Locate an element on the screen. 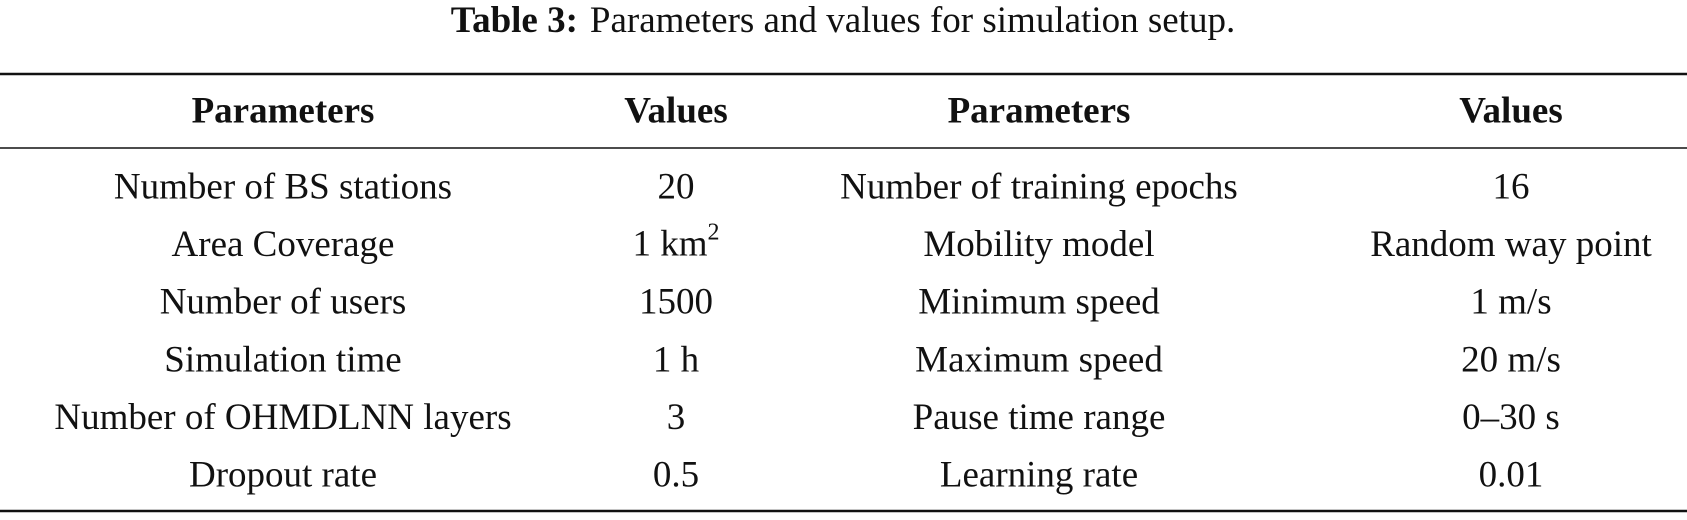  cell: 0.01 is located at coordinates (1511, 474).